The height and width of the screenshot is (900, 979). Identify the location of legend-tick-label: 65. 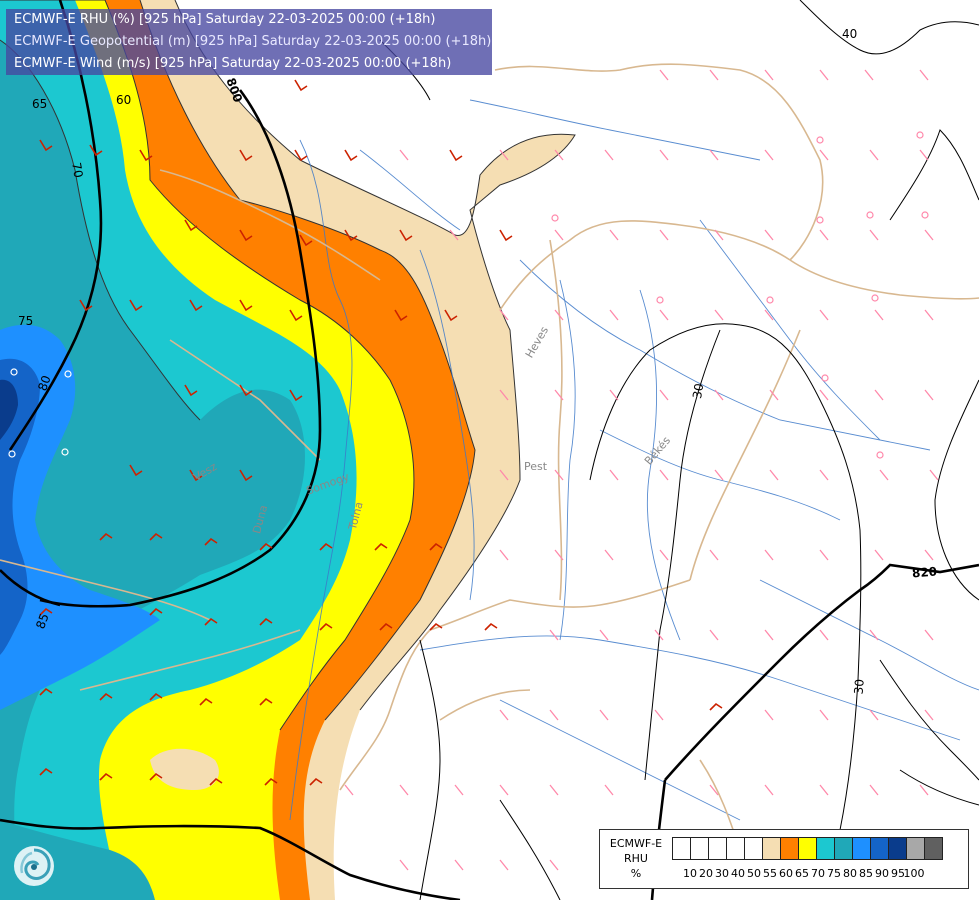
(802, 873).